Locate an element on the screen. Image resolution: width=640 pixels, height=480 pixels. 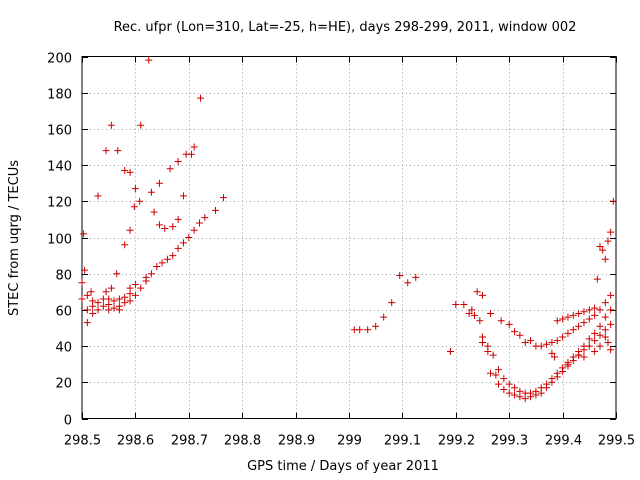
x-tick-label: 298.8 is located at coordinates (242, 441).